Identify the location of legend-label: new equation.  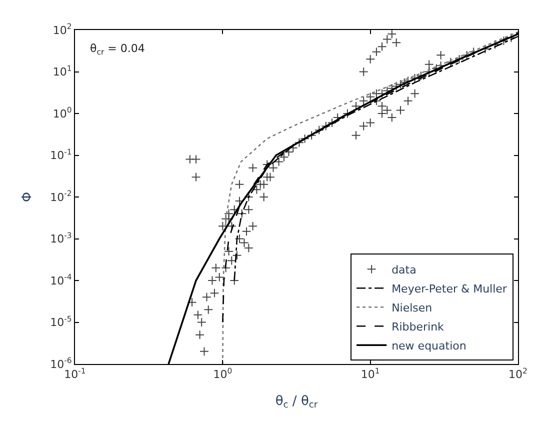
(429, 345).